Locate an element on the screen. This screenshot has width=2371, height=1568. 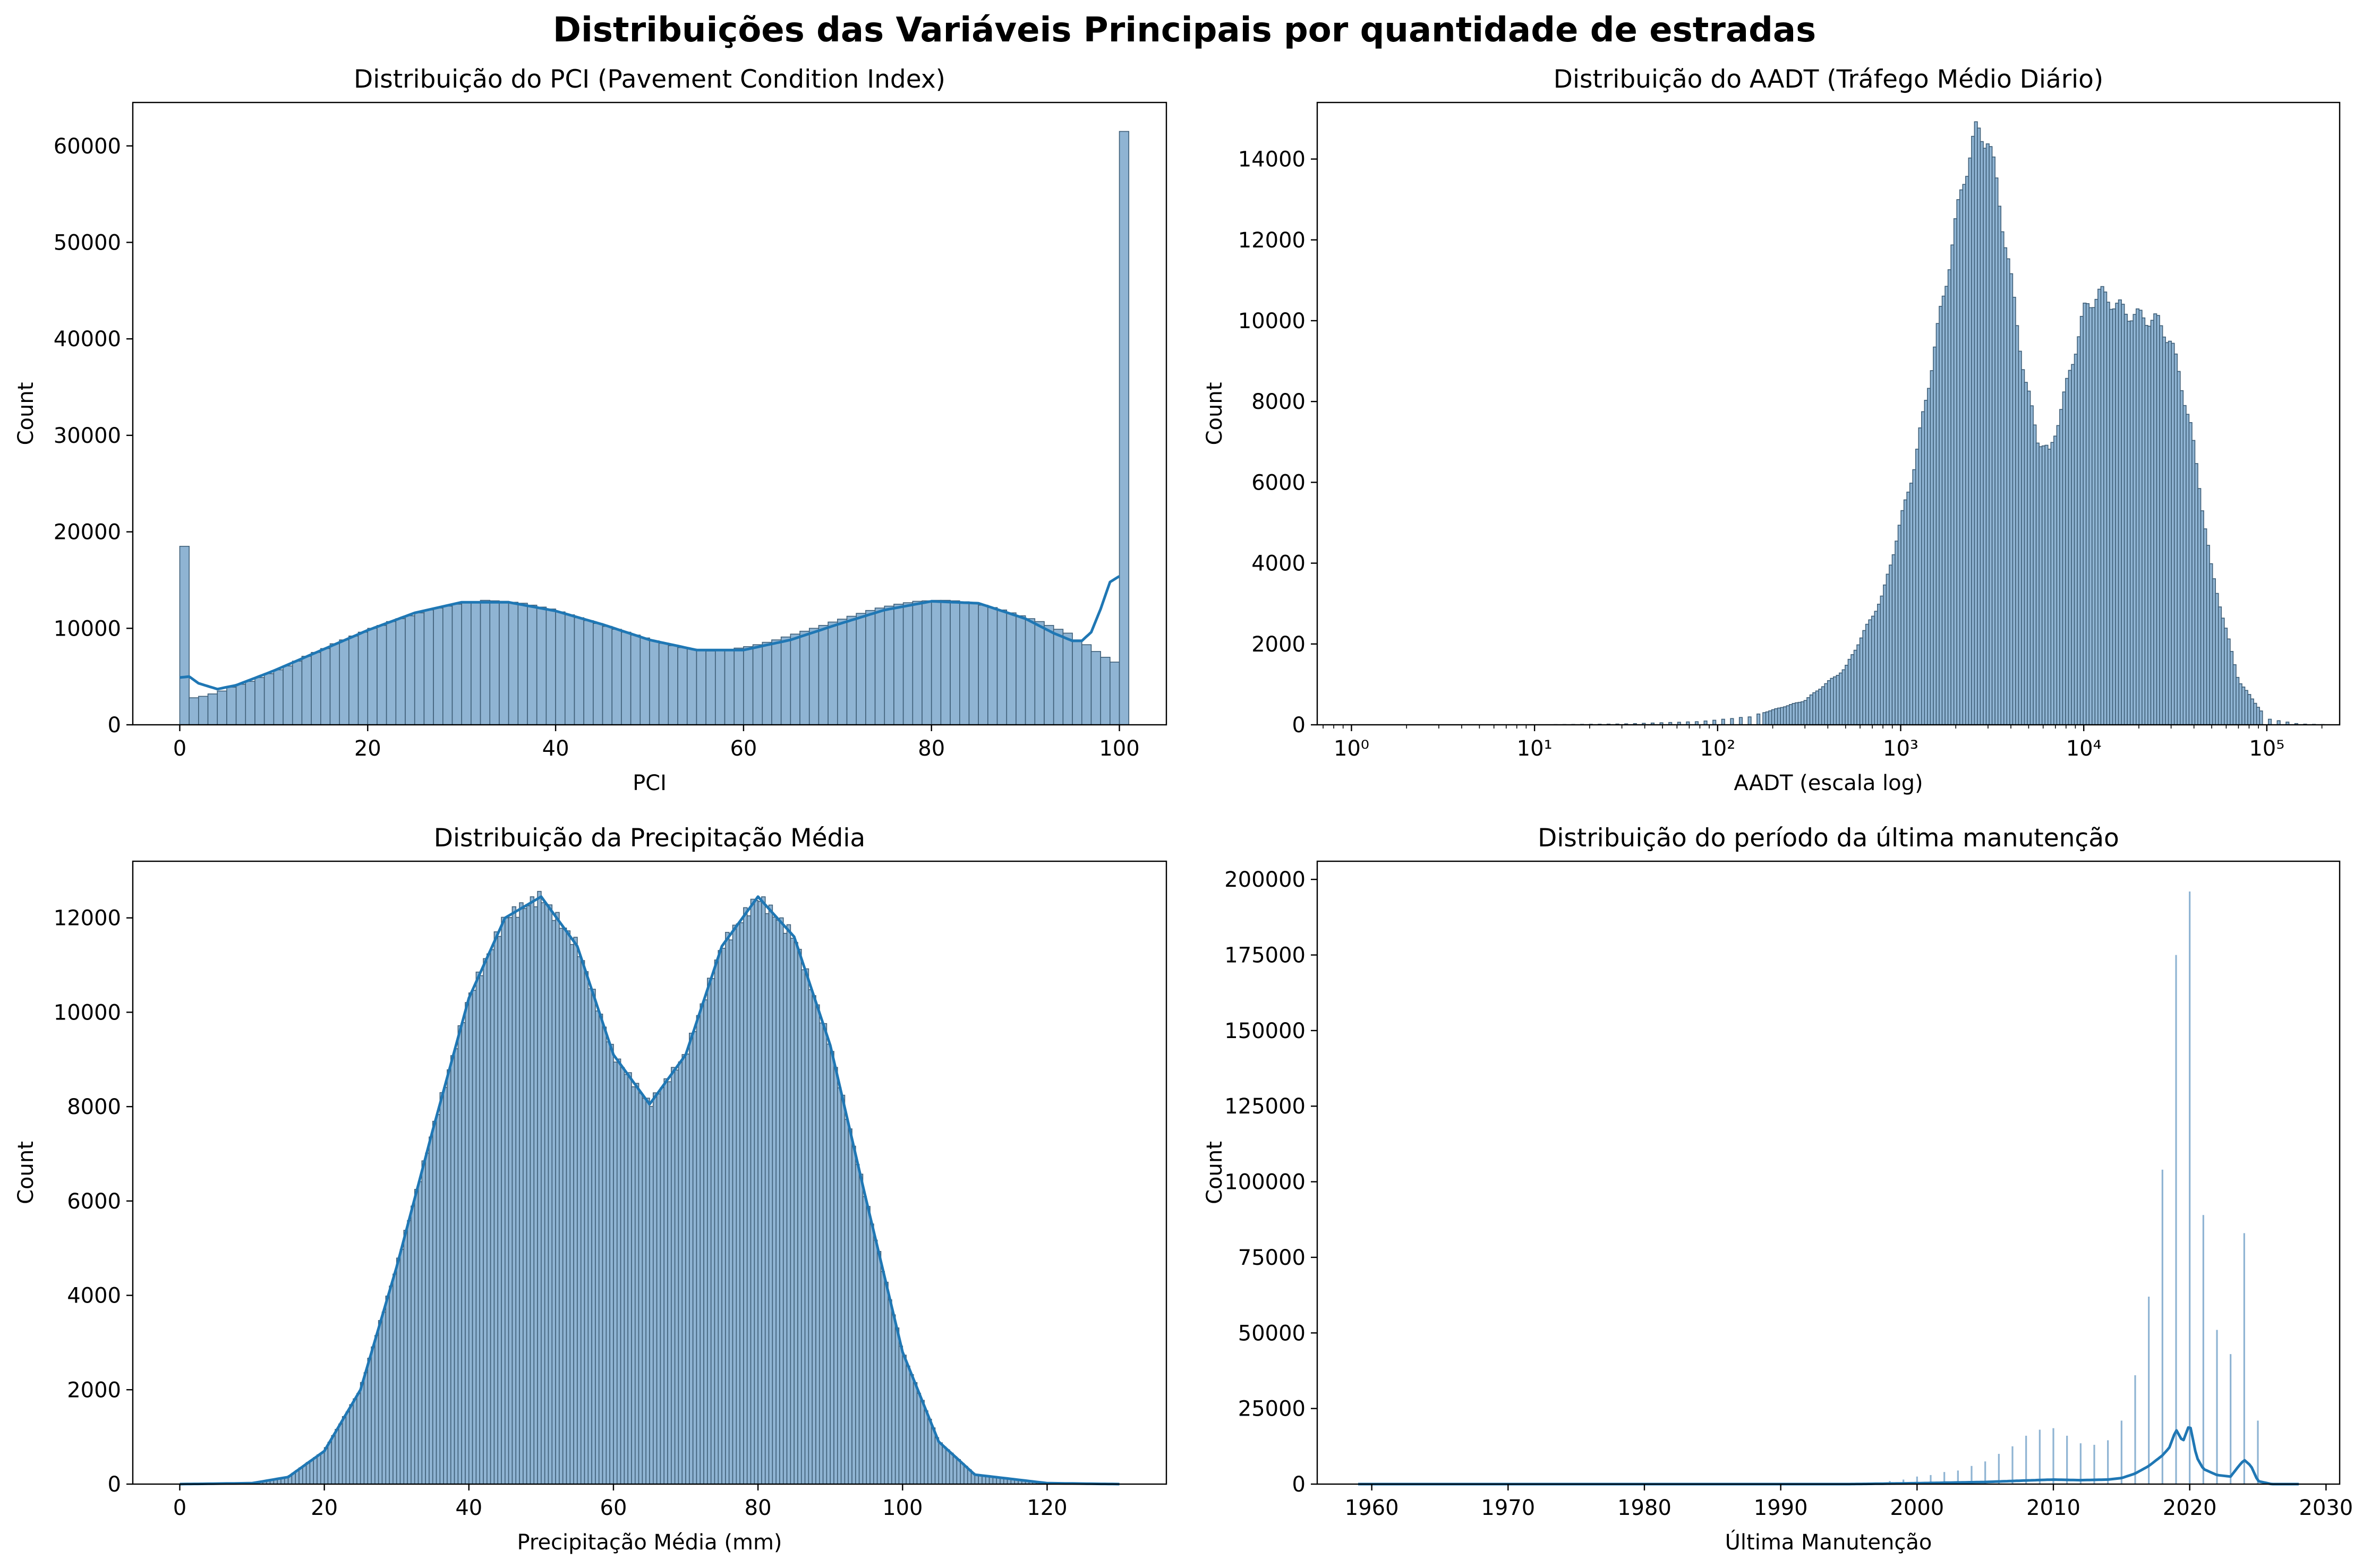
x-tick-label: 40 is located at coordinates (468, 1508).